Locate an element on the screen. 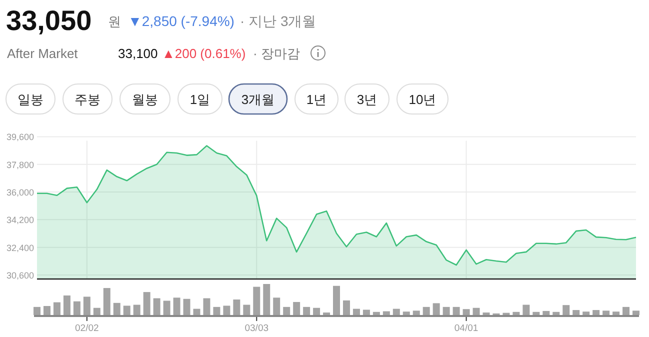 Image resolution: width=649 pixels, height=337 pixels. button: 일봉 is located at coordinates (31, 99).